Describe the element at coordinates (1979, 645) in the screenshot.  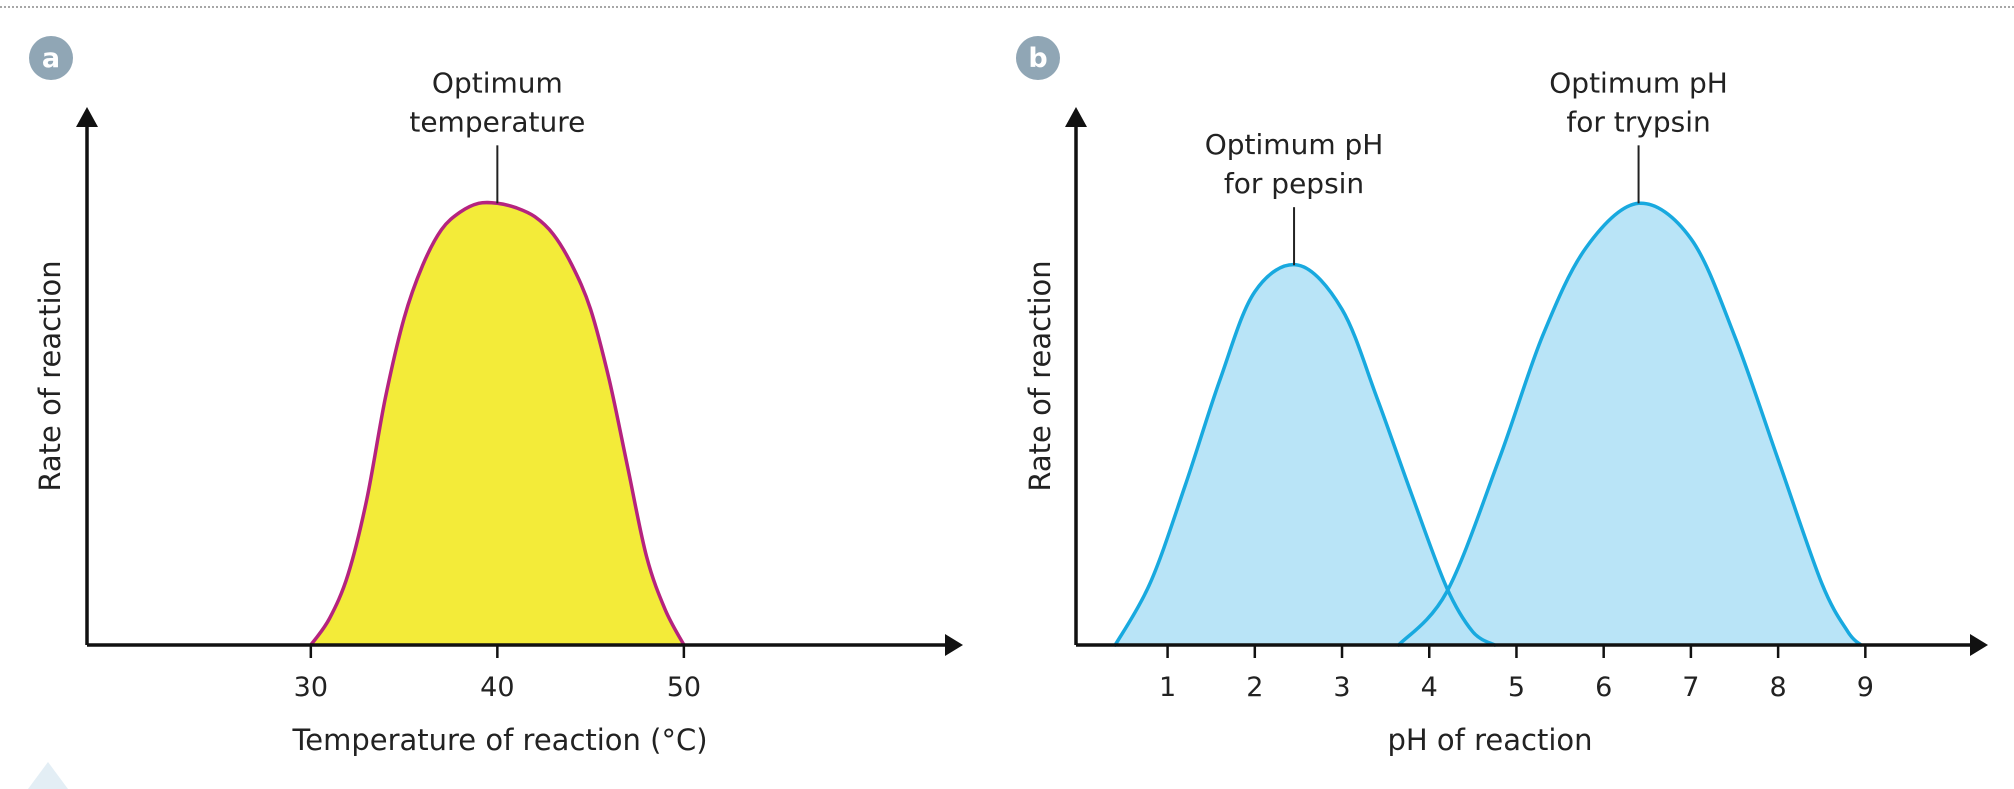
I see `x-axis-arrow-b` at that location.